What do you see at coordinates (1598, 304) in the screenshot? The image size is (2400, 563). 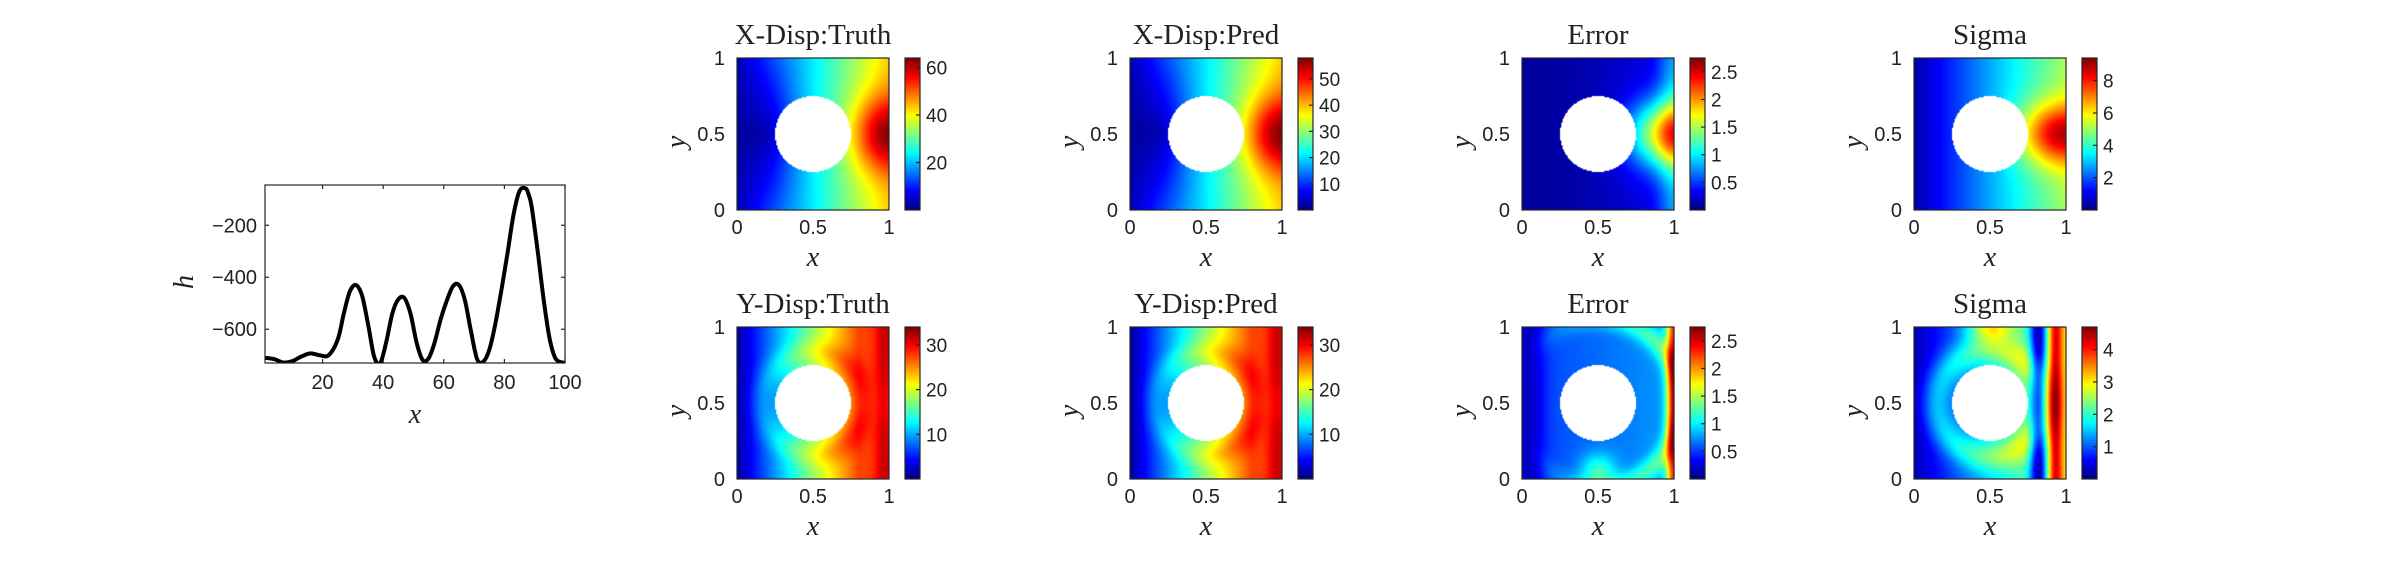 I see `panel-title: Error` at bounding box center [1598, 304].